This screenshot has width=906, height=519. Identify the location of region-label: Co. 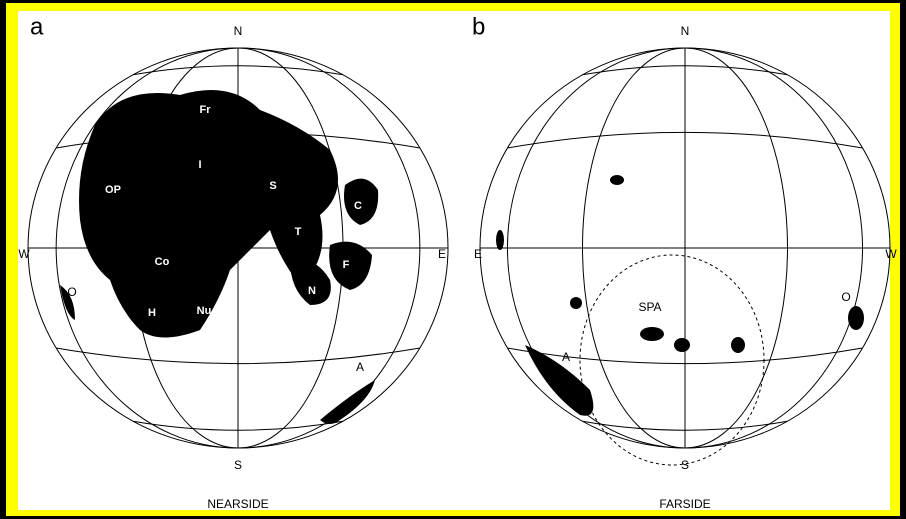
(162, 262).